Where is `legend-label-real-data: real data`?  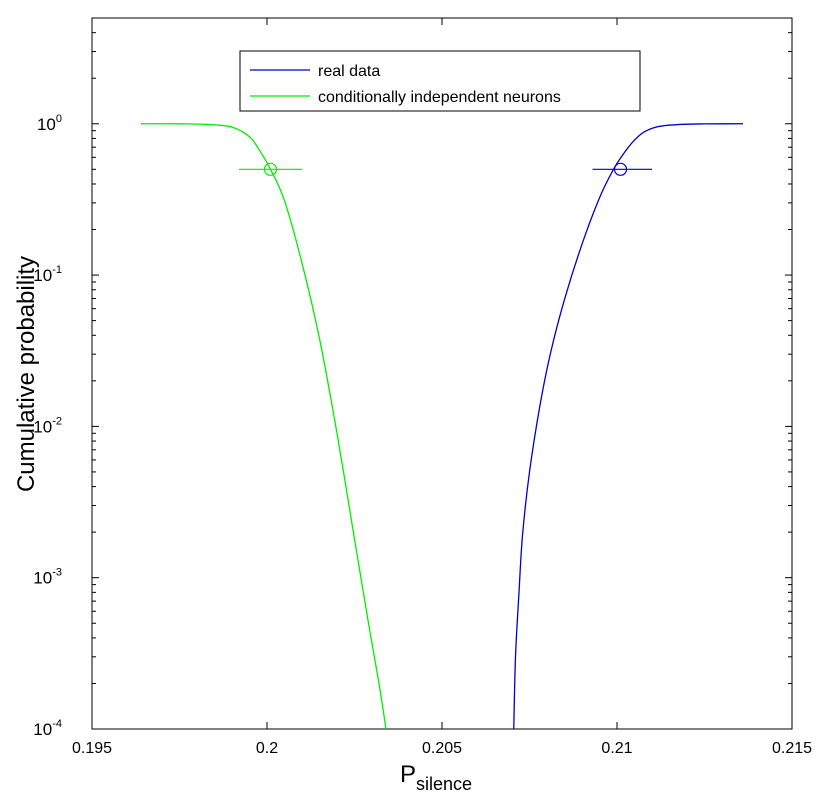 legend-label-real-data: real data is located at coordinates (349, 71).